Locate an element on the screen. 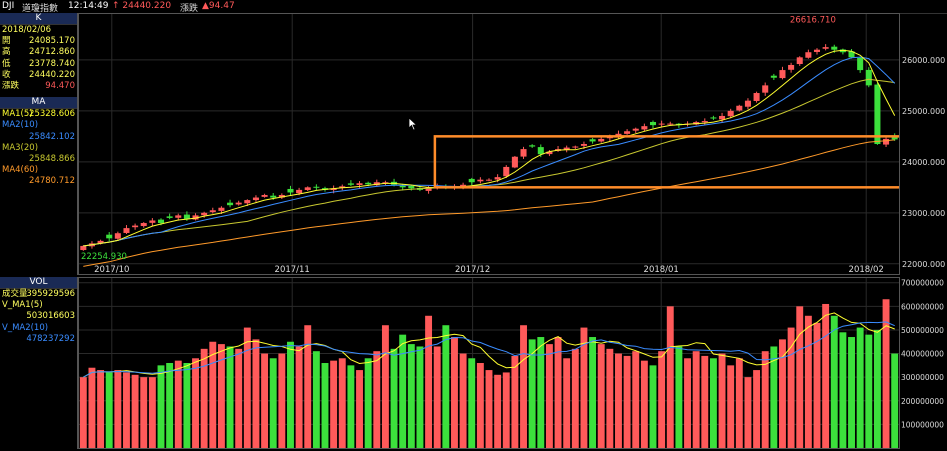 This screenshot has width=947, height=451. volume-tick-label: 600000000 is located at coordinates (922, 306).